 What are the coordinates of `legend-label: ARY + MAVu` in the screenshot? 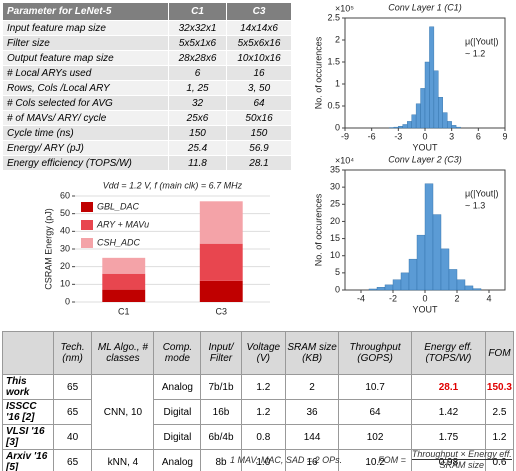 It's located at (122, 224).